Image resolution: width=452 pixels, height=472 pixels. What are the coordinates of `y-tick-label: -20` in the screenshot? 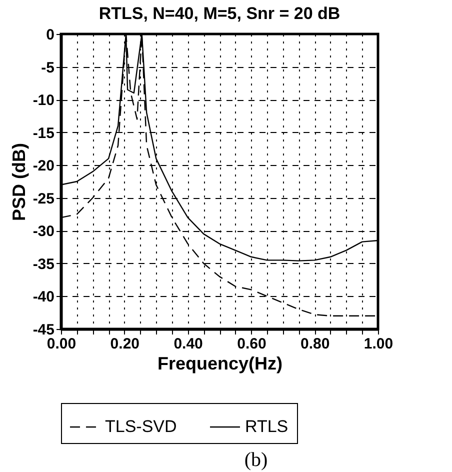 It's located at (43, 166).